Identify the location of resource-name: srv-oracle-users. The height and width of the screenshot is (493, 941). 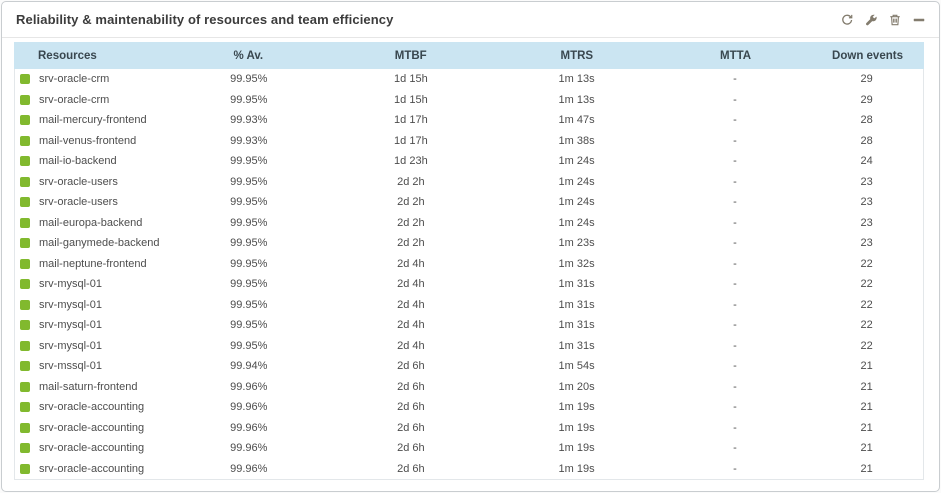
(78, 181).